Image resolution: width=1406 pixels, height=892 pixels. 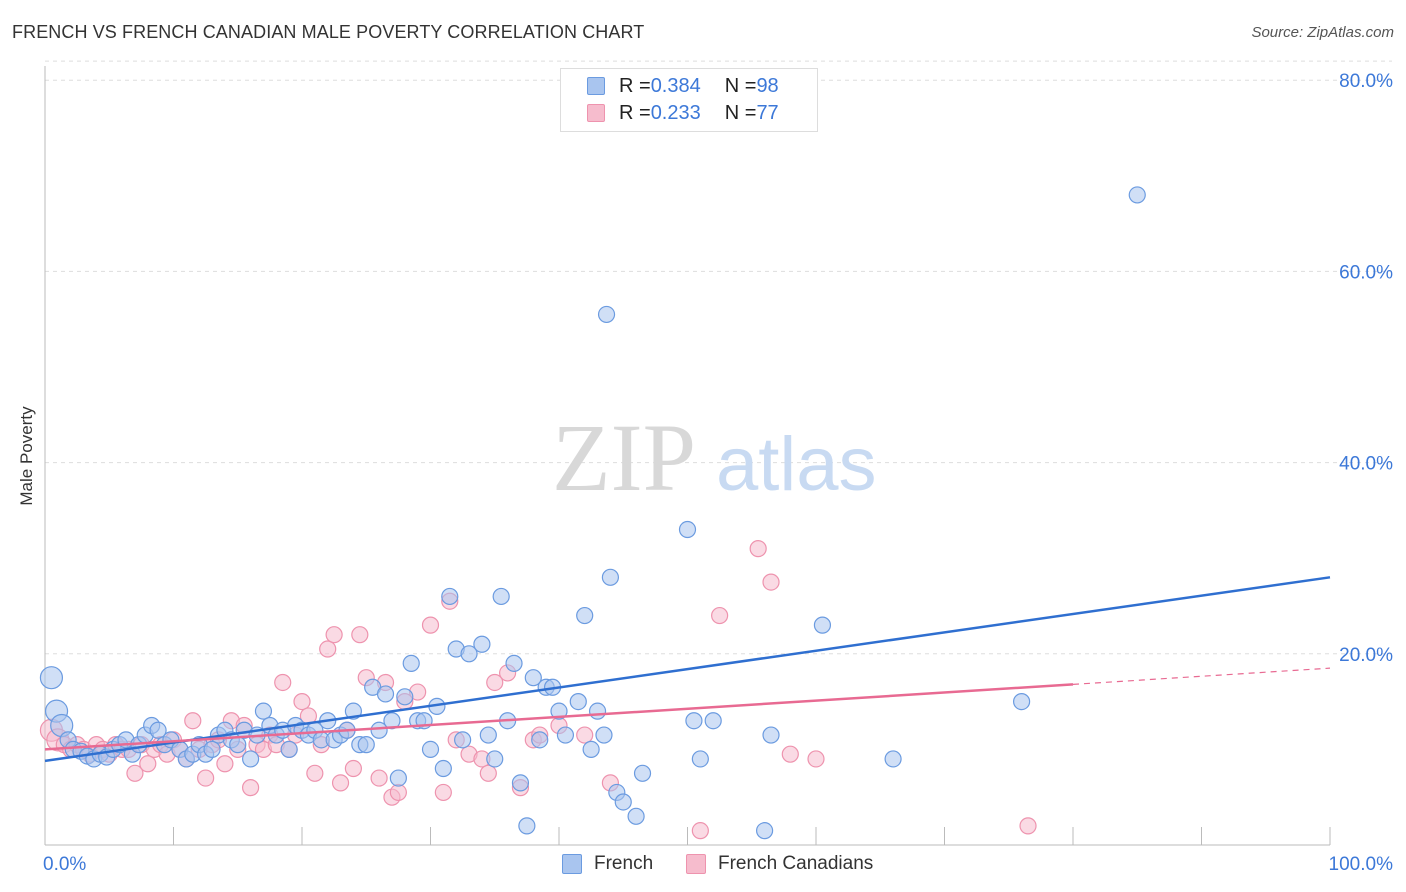 I want to click on french-canadians-trend-extension, so click(x=1201, y=676).